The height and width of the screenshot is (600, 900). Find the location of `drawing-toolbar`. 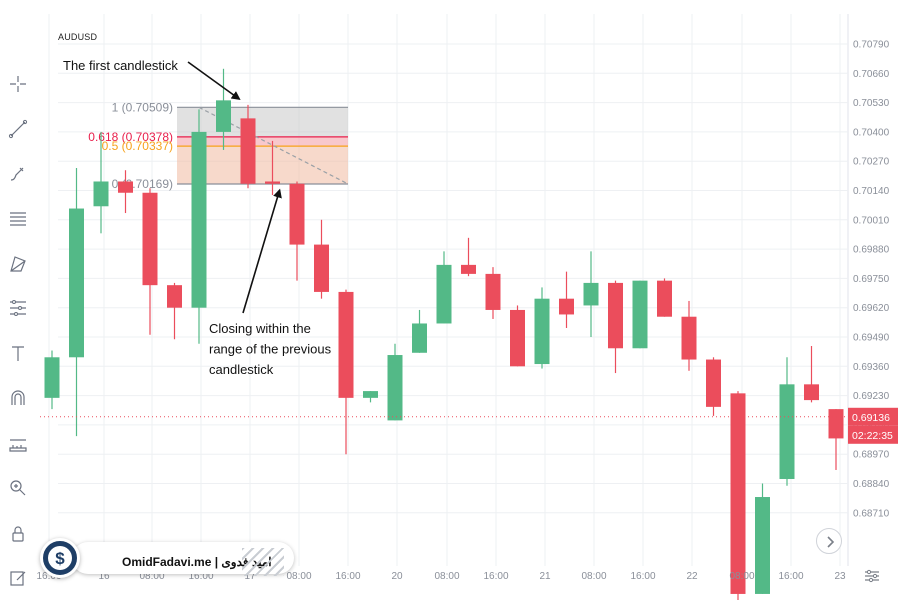

drawing-toolbar is located at coordinates (18, 330).